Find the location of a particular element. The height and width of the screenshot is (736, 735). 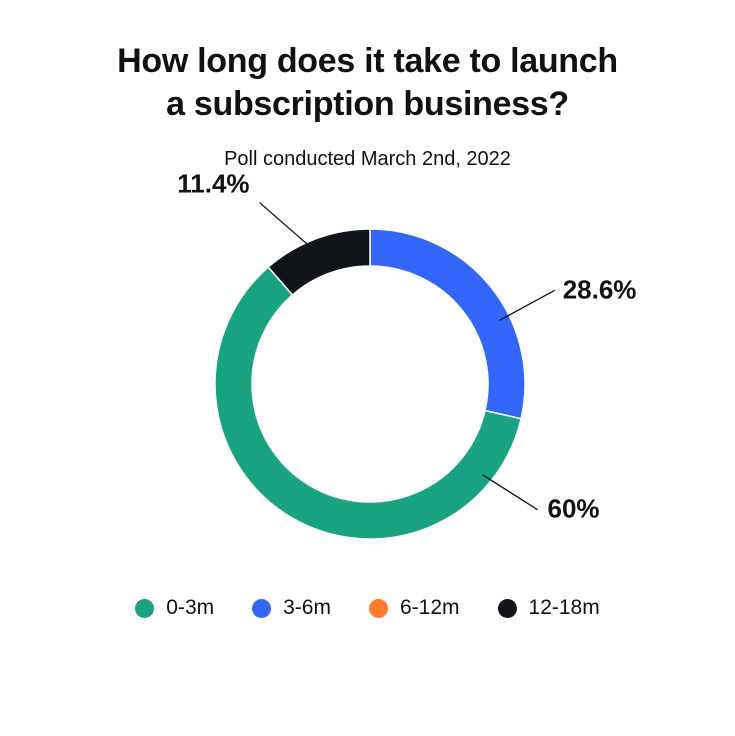

legend-swatch-0-3m is located at coordinates (145, 608).